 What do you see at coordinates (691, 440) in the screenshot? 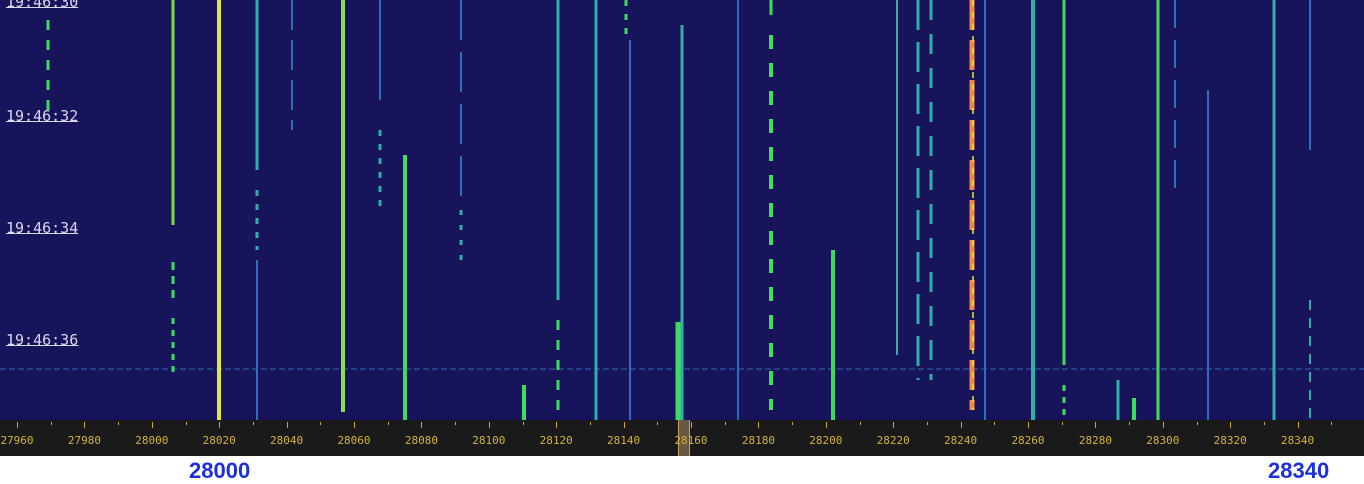
I see `frequency-tick-label: 28160` at bounding box center [691, 440].